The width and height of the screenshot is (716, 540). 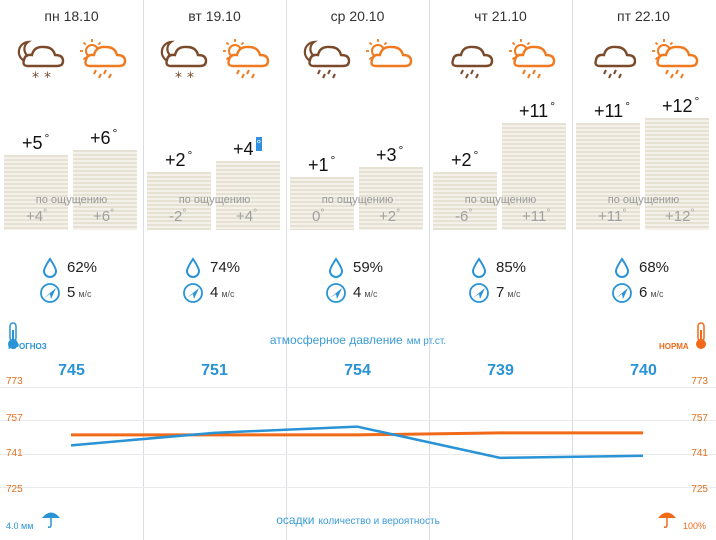 What do you see at coordinates (183, 61) in the screenshot?
I see `moon-cloud-snow-icon: * *` at bounding box center [183, 61].